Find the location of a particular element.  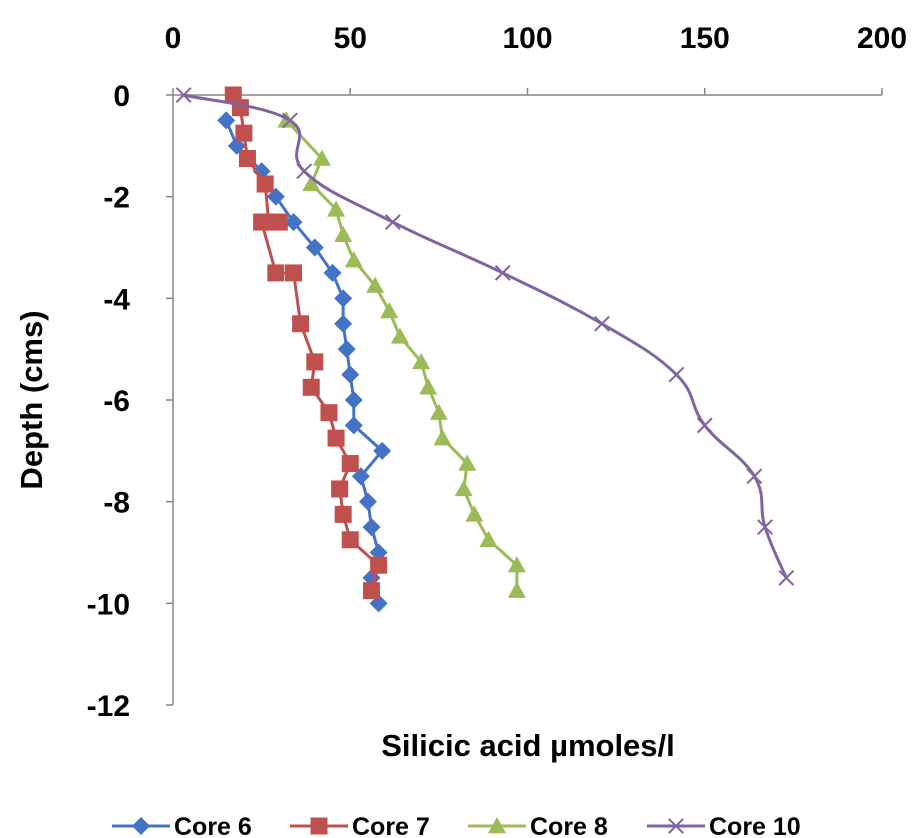

x-tick-label: 100 is located at coordinates (527, 38).